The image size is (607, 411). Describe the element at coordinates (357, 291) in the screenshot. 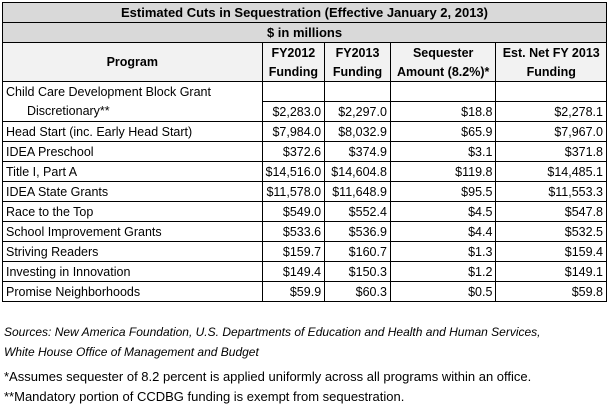

I see `fy2013-value: $60.3` at that location.